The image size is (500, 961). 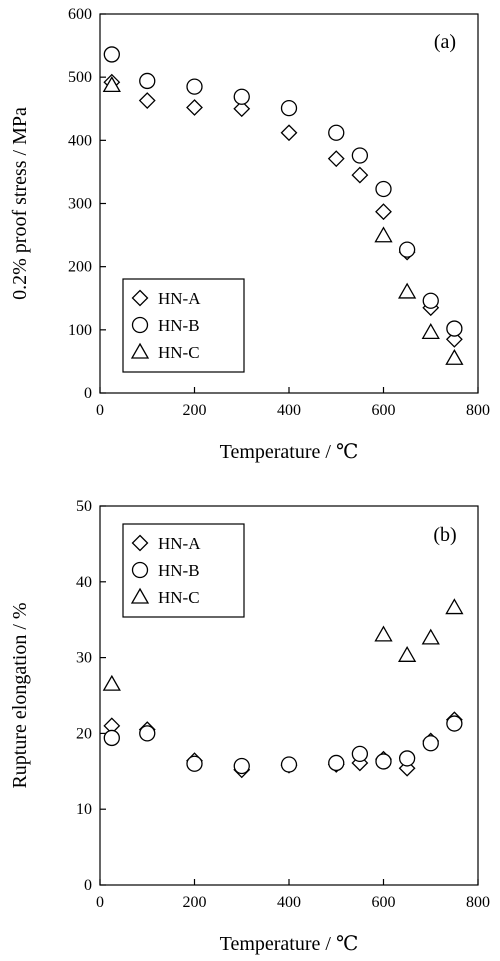 I want to click on y-tick-label: 50, so click(x=84, y=506).